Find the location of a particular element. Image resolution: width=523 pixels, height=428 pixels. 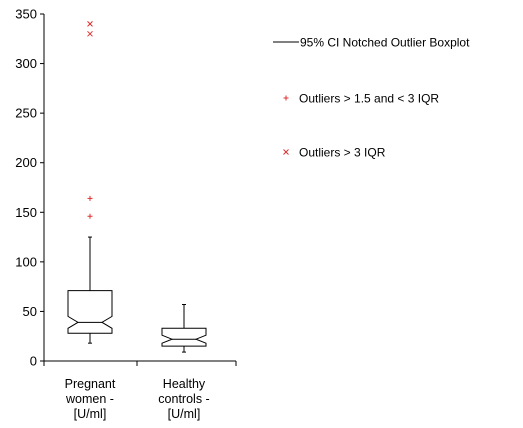

legend-label: 95% CI Notched Outlier Boxplot is located at coordinates (385, 43).